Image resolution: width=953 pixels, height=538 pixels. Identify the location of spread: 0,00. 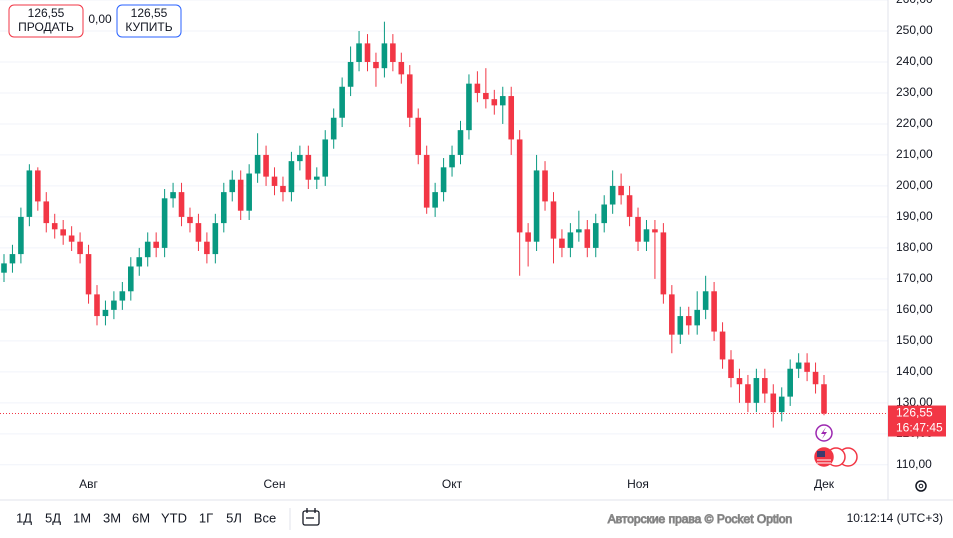
(100, 19).